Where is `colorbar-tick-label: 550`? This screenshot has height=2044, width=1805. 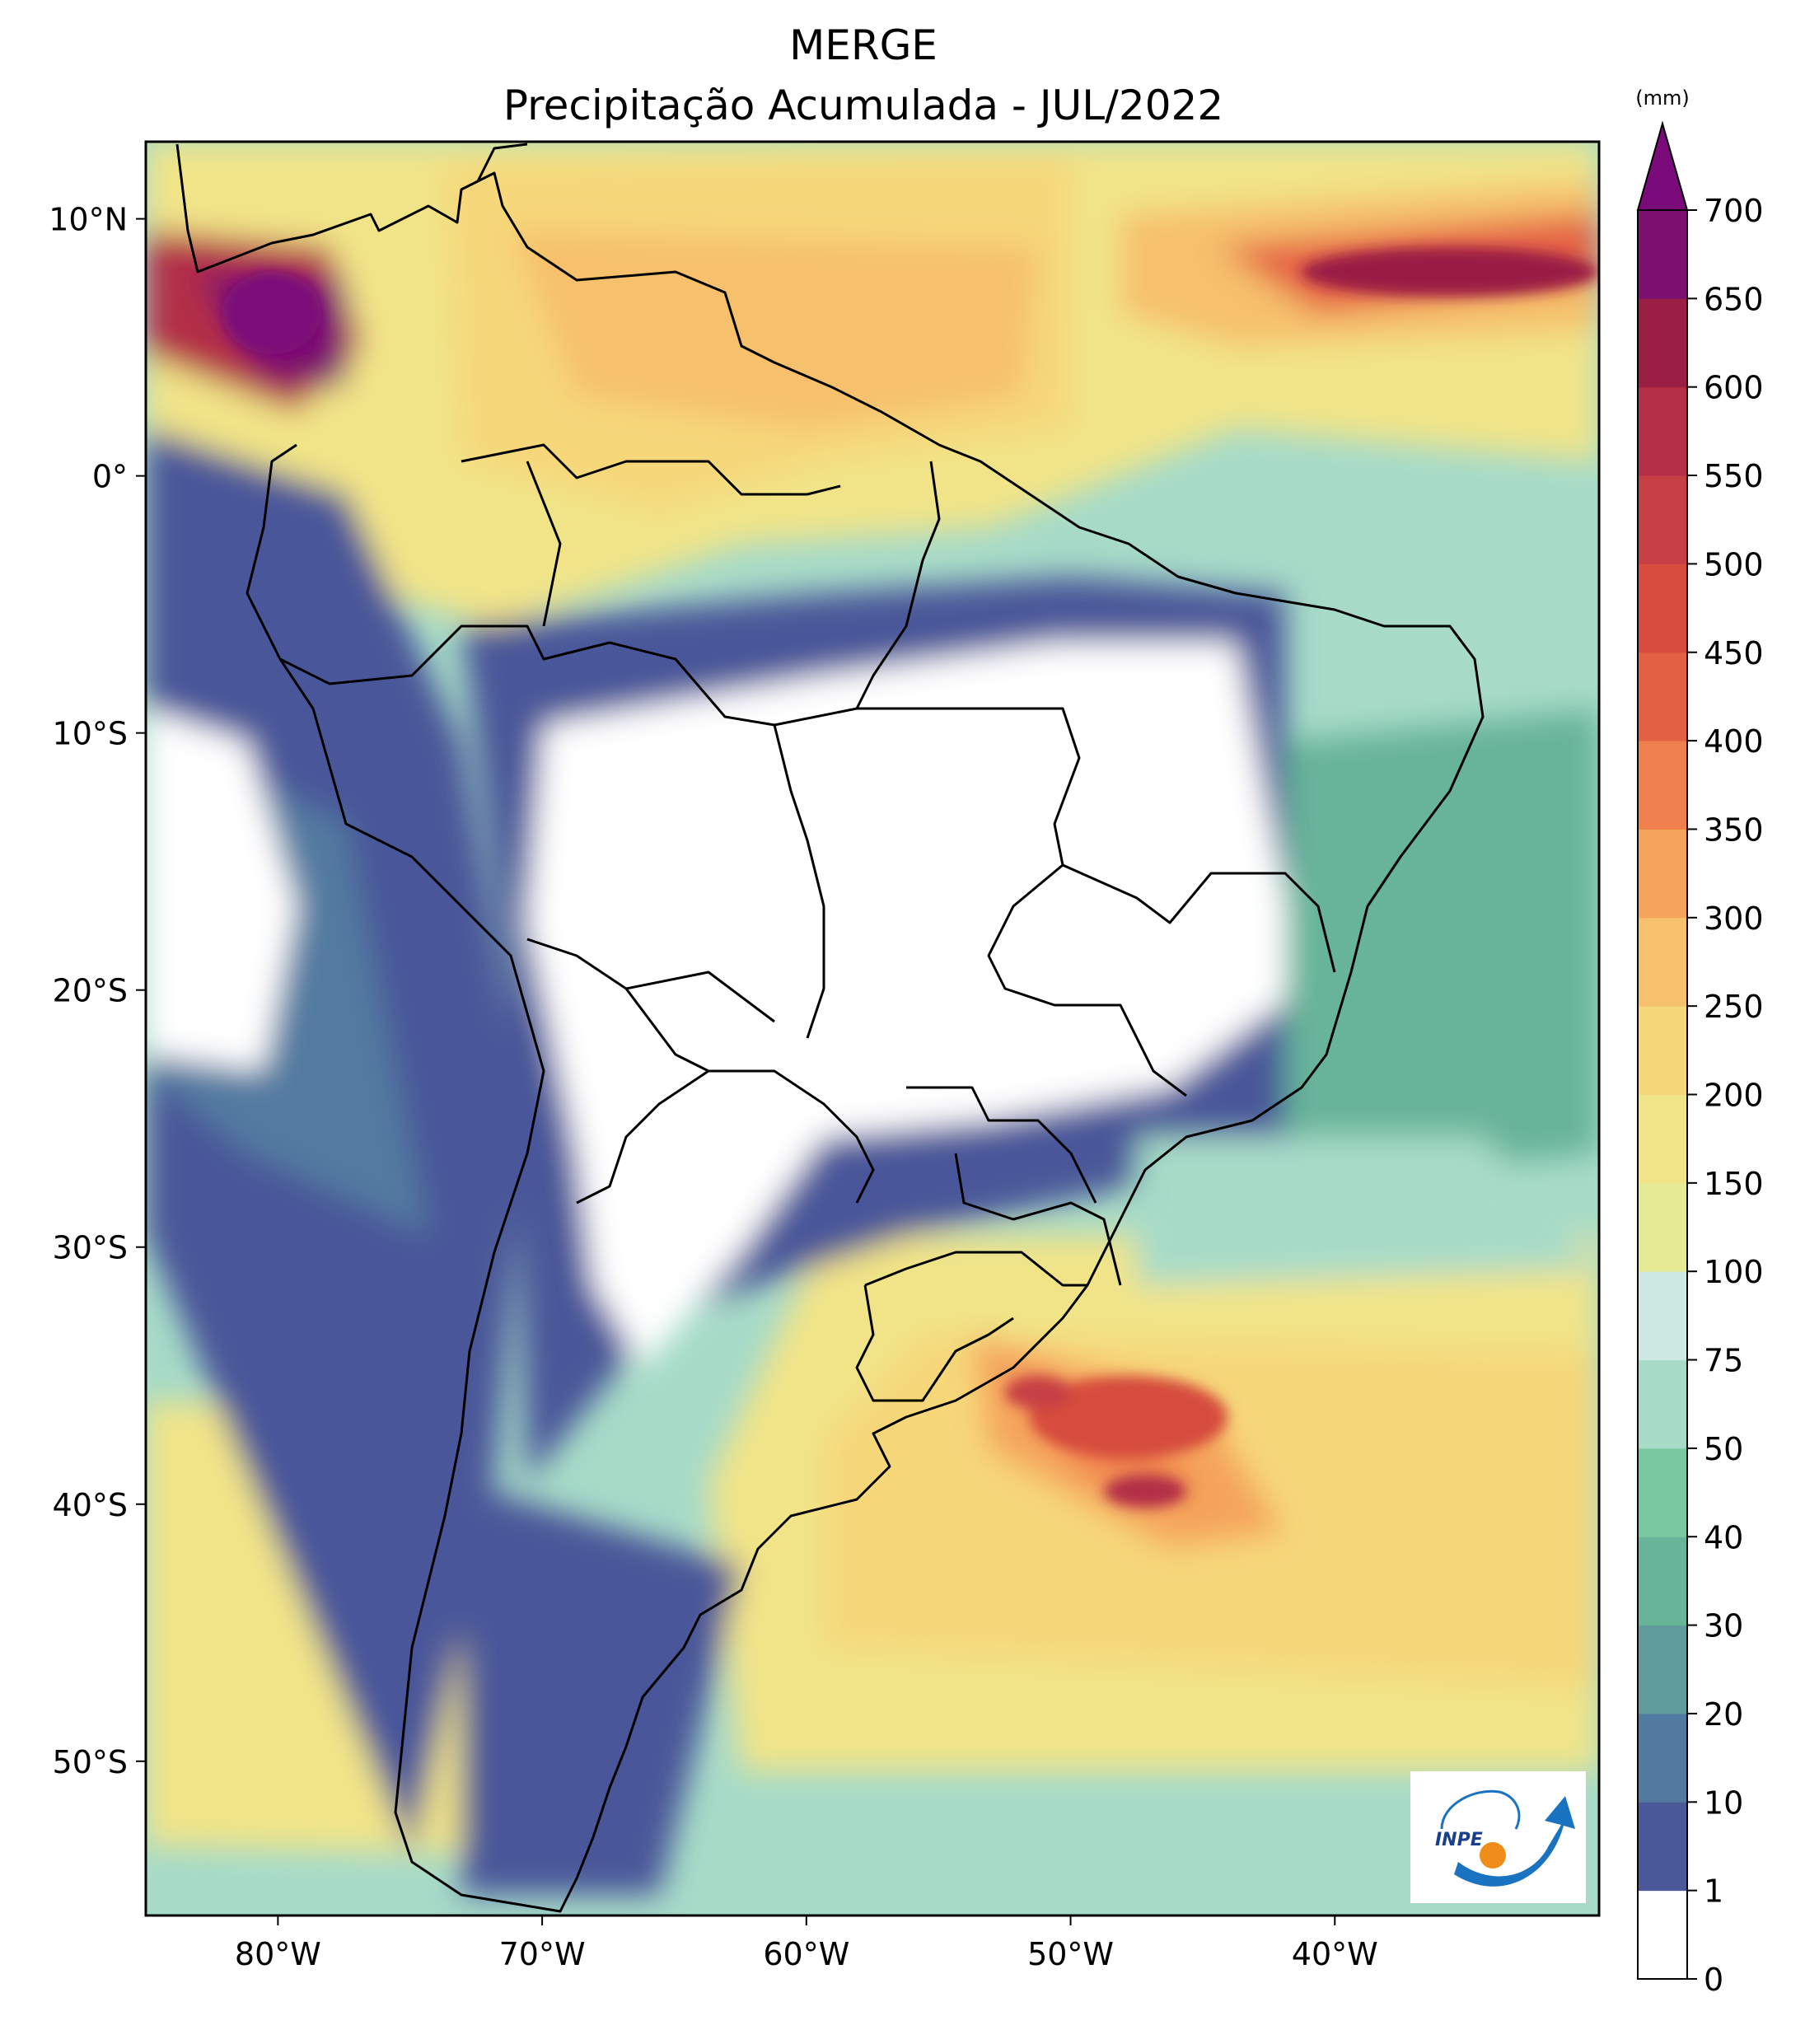 colorbar-tick-label: 550 is located at coordinates (1734, 476).